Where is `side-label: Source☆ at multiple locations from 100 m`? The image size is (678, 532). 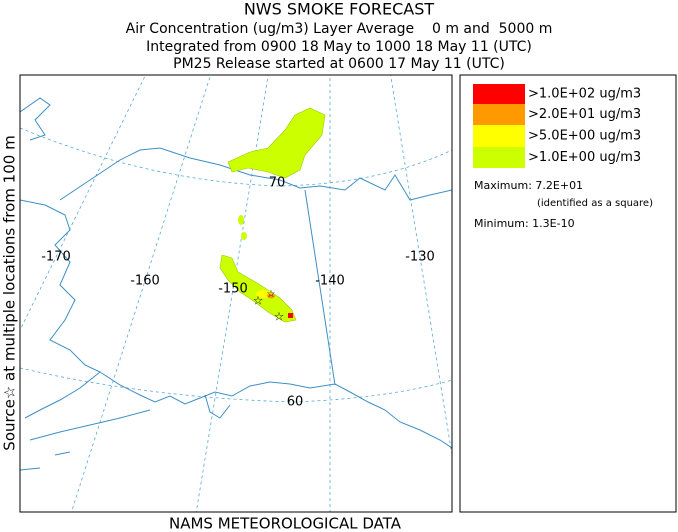
side-label: Source☆ at multiple locations from 100 m is located at coordinates (10, 292).